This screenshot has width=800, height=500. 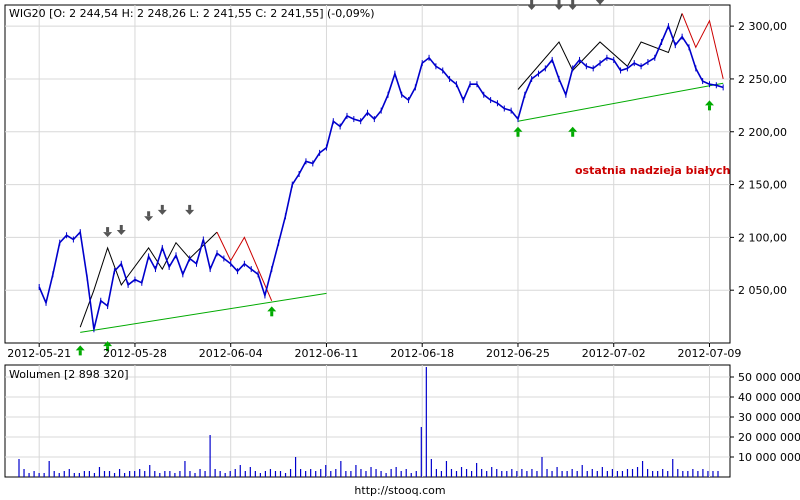 I want to click on price-x-tick-label: 2012-06-04, so click(x=231, y=353).